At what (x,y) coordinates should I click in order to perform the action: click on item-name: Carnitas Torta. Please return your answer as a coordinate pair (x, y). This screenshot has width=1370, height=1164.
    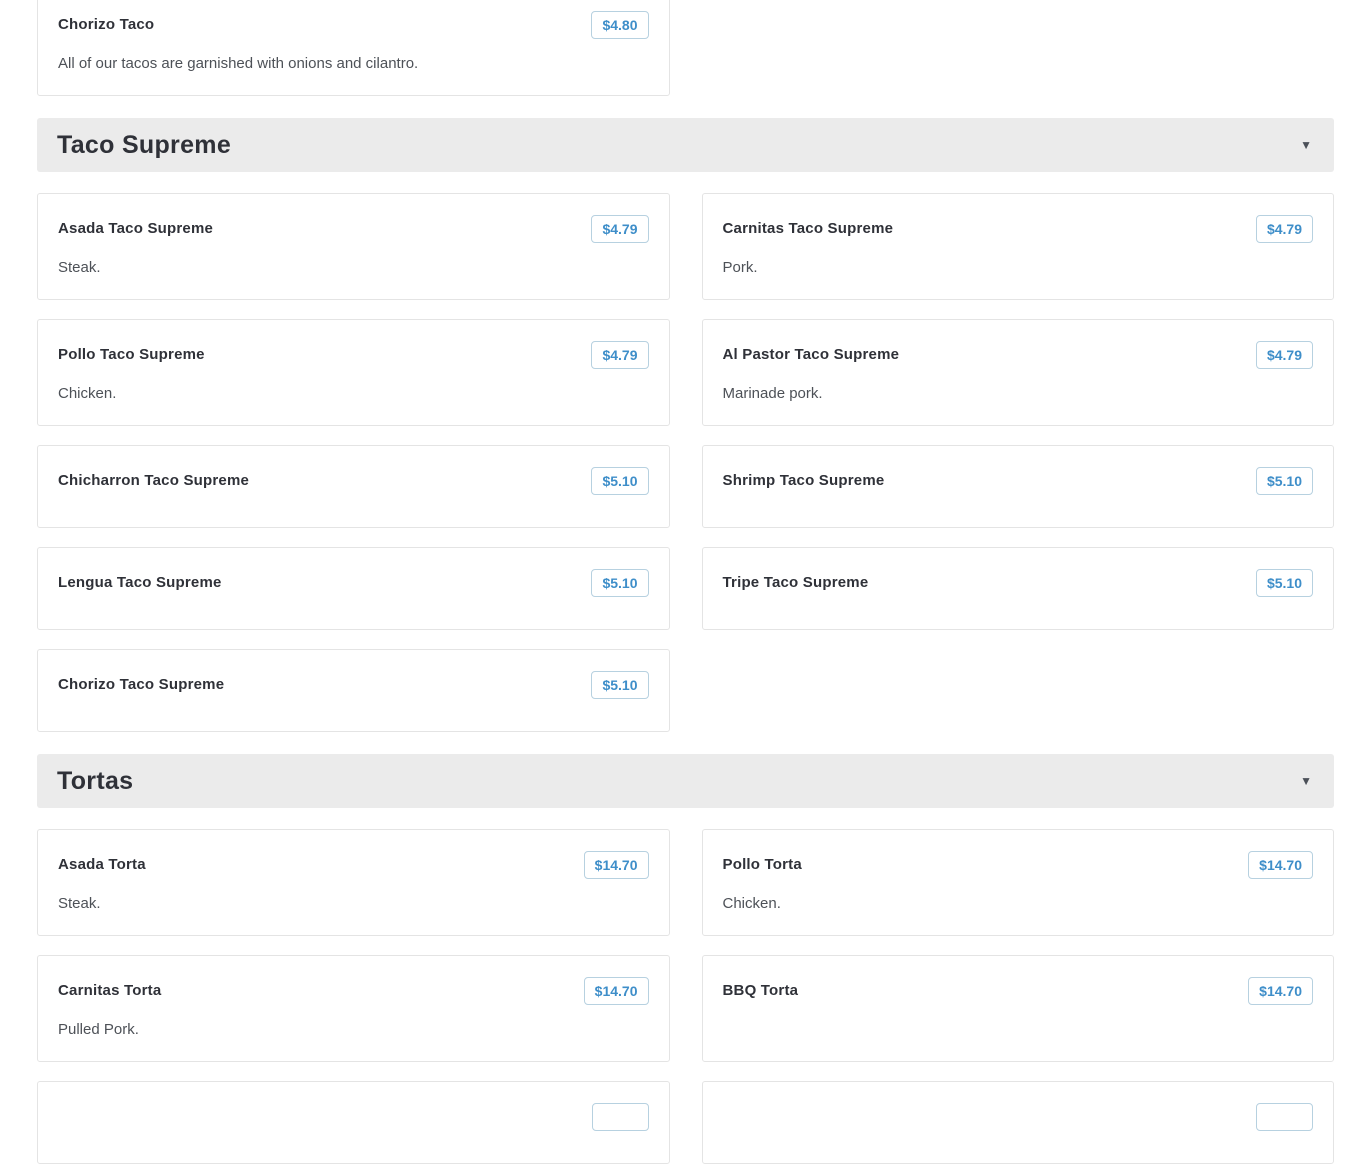
    Looking at the image, I should click on (110, 990).